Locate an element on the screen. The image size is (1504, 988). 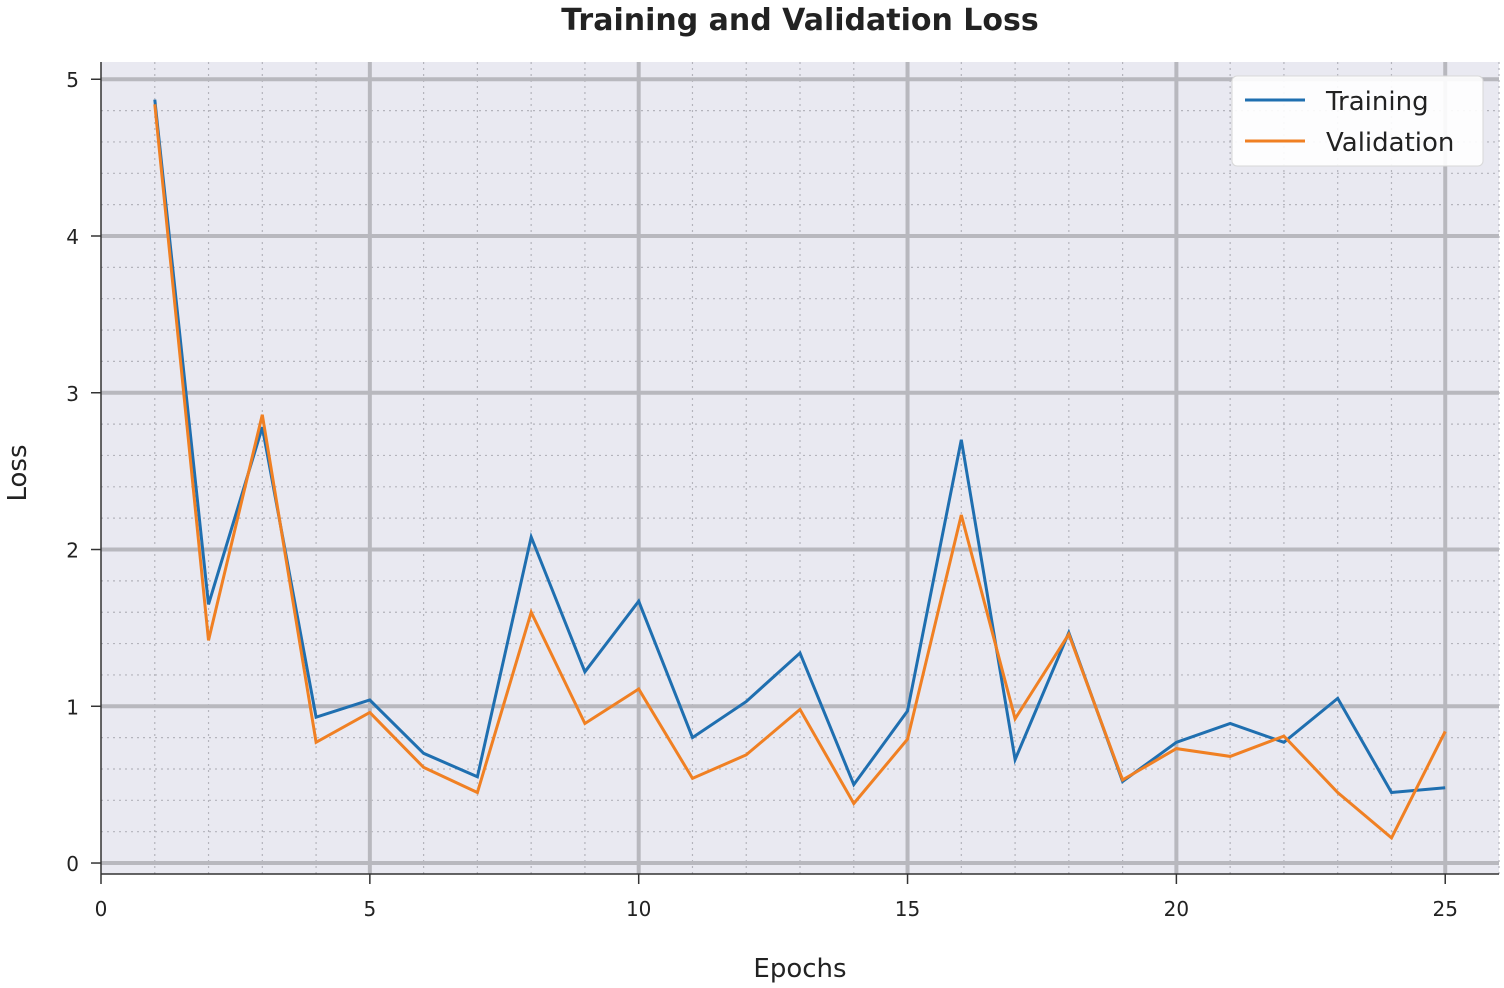
y-tick-label: 1 is located at coordinates (72, 707).